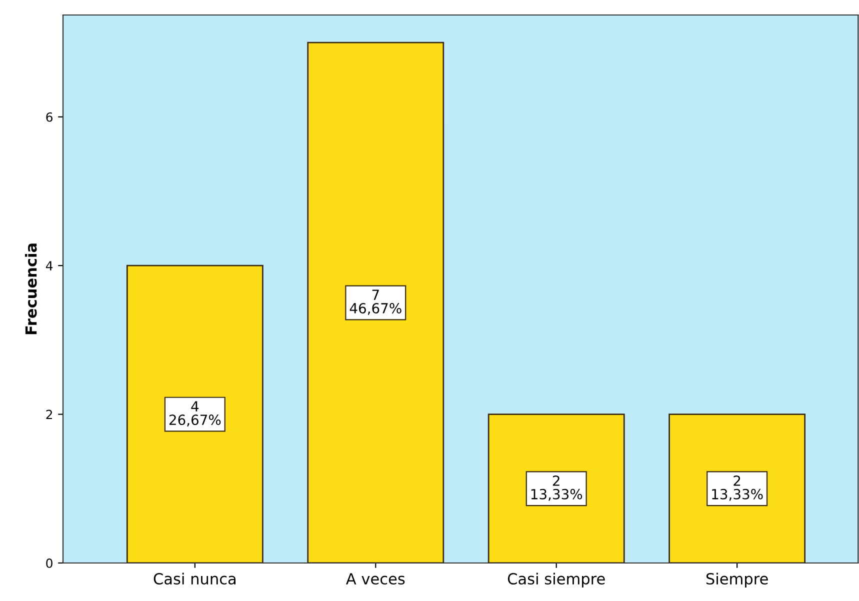 This screenshot has height=601, width=859. I want to click on y-tick-label: 6, so click(49, 117).